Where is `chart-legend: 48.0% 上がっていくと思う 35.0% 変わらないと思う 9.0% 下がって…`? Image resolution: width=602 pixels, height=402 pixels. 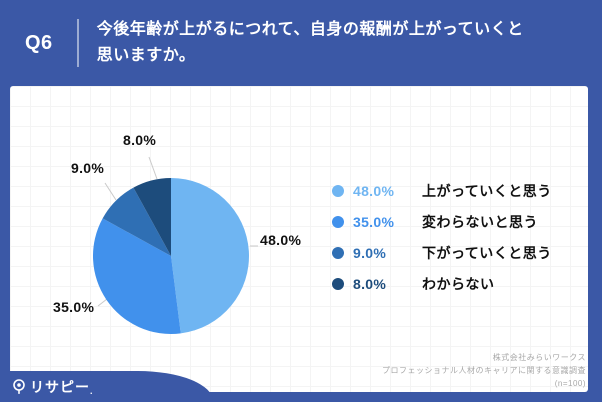
chart-legend: 48.0% 上がっていくと思う 35.0% 変わらないと思う 9.0% 下がって… is located at coordinates (442, 237).